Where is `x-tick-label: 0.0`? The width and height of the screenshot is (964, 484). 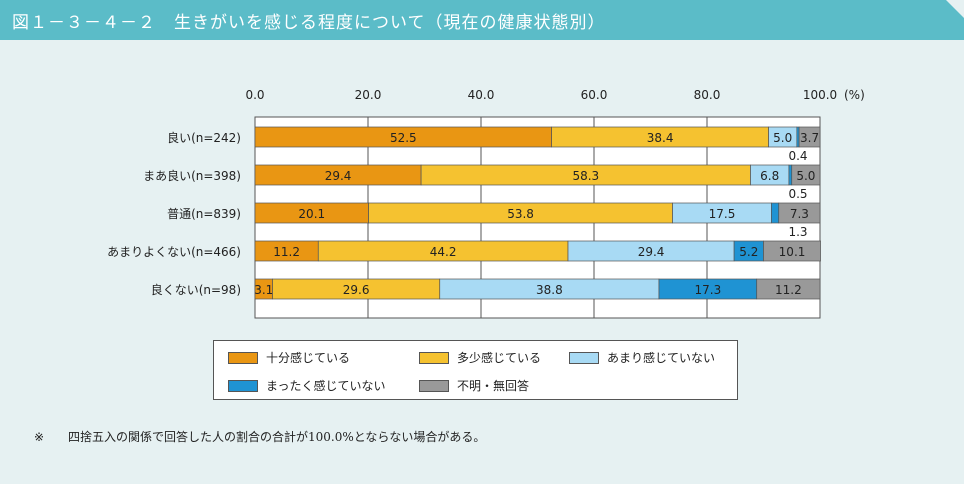 x-tick-label: 0.0 is located at coordinates (254, 95).